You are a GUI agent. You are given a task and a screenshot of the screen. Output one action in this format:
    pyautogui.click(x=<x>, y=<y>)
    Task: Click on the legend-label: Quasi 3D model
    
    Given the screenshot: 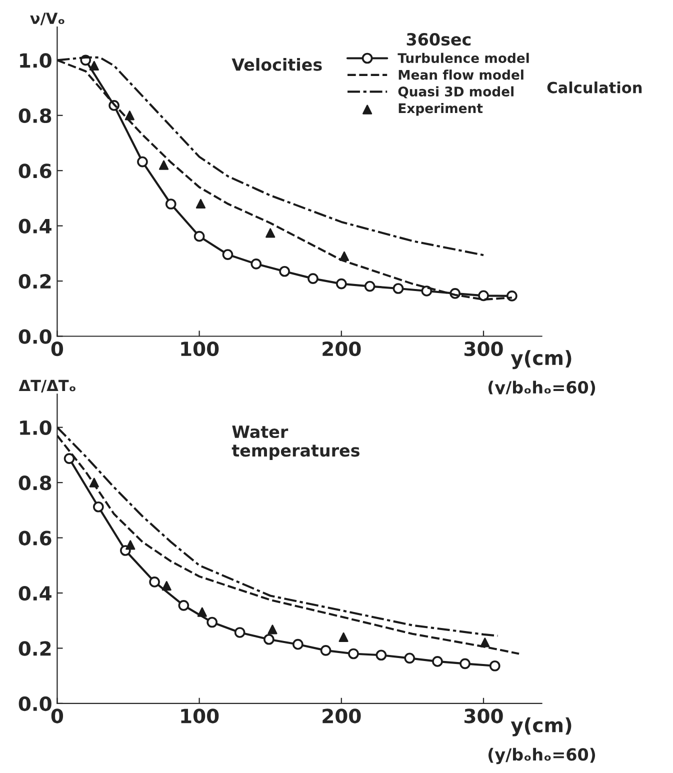 What is the action you would take?
    pyautogui.click(x=456, y=92)
    